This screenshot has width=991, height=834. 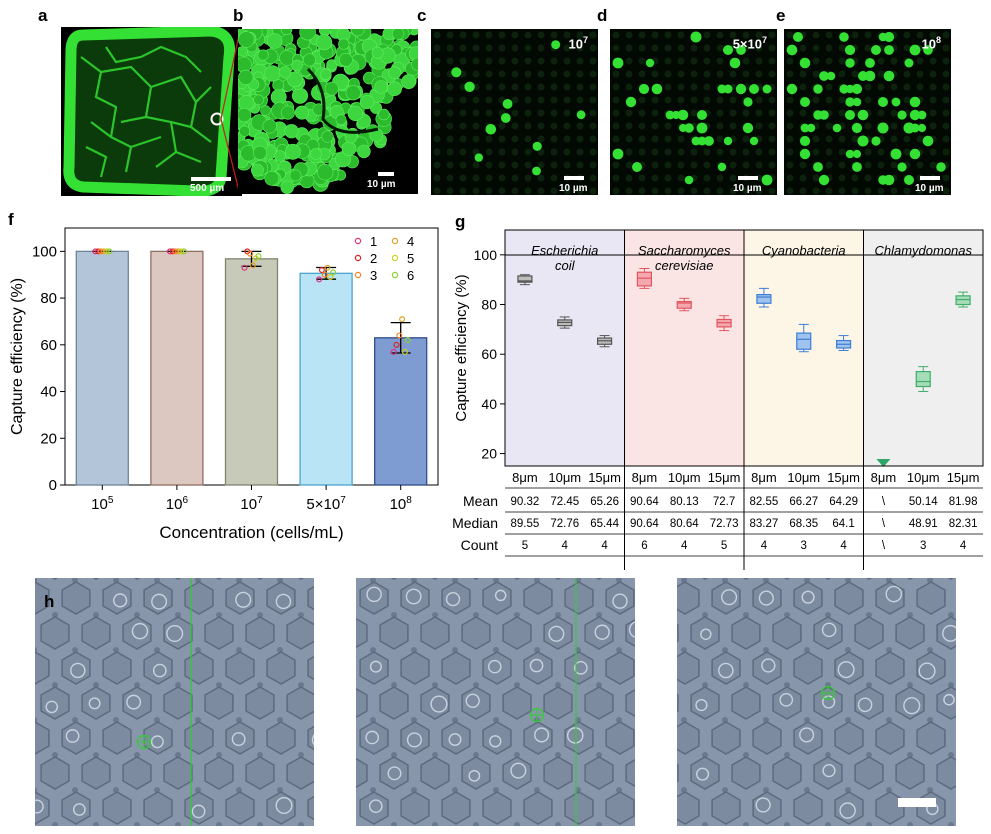 I want to click on stat-value: 80.64, so click(x=684, y=524).